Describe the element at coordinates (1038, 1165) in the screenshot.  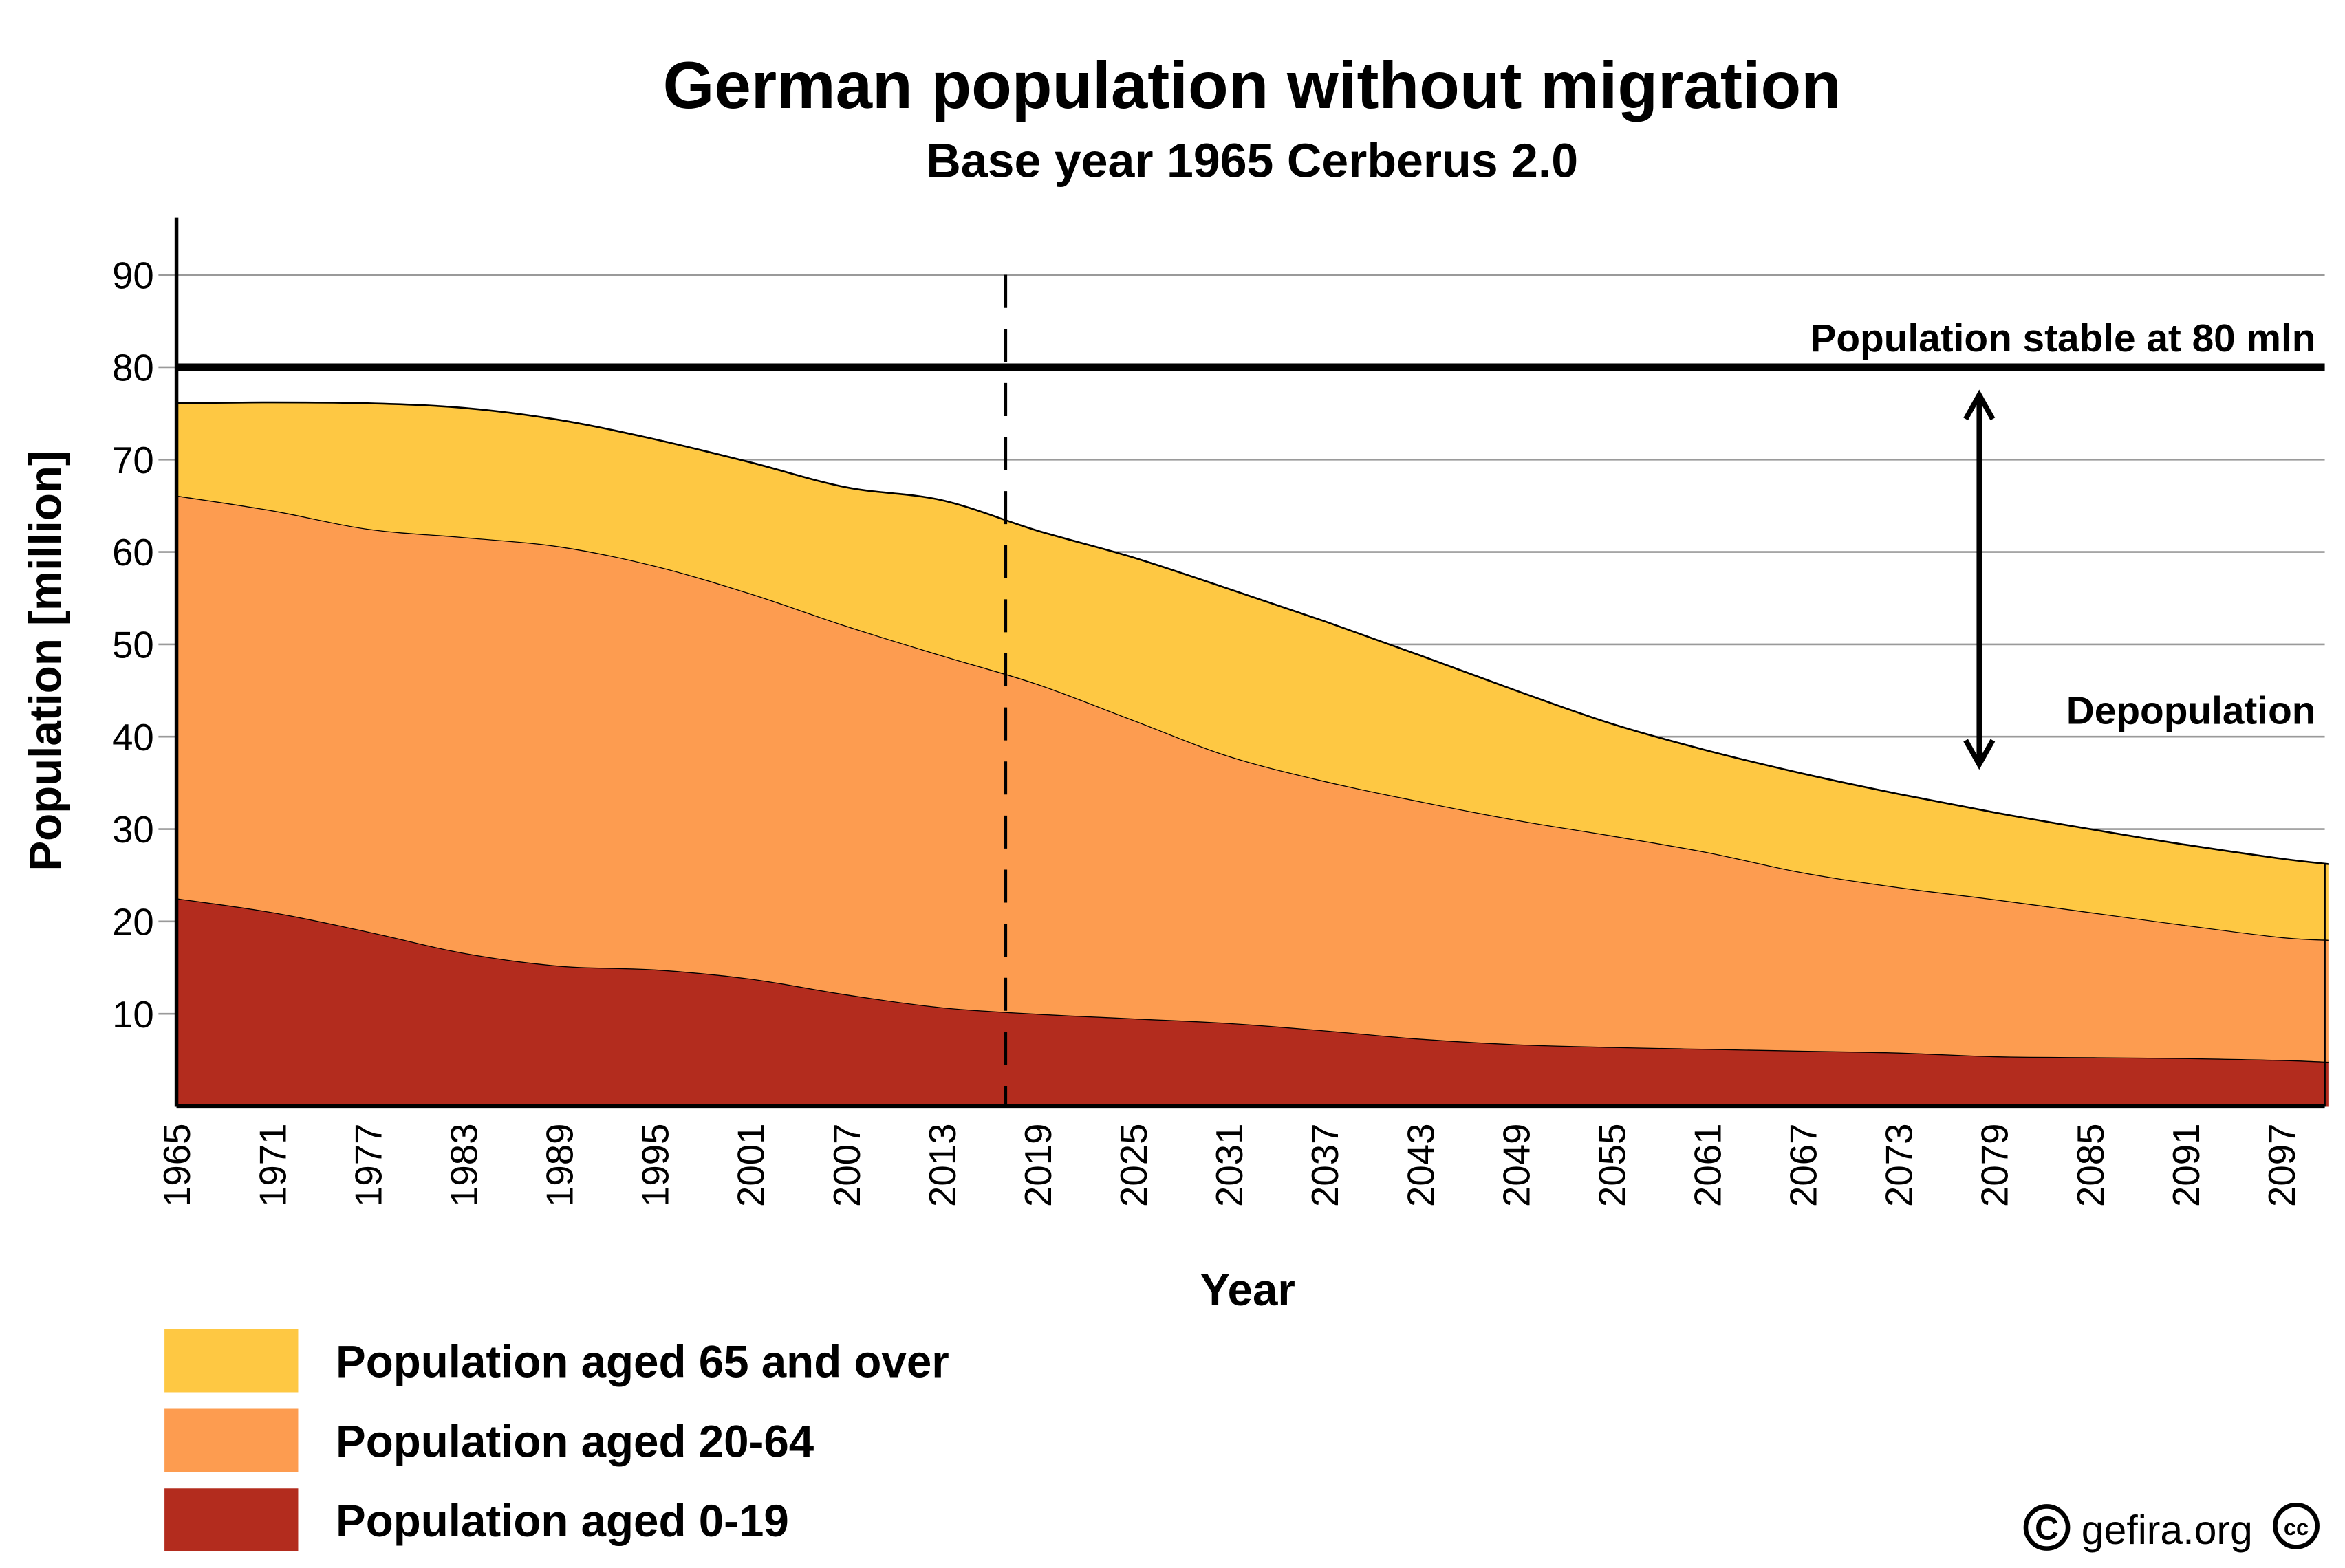
I see `x-tick-label: 2019` at that location.